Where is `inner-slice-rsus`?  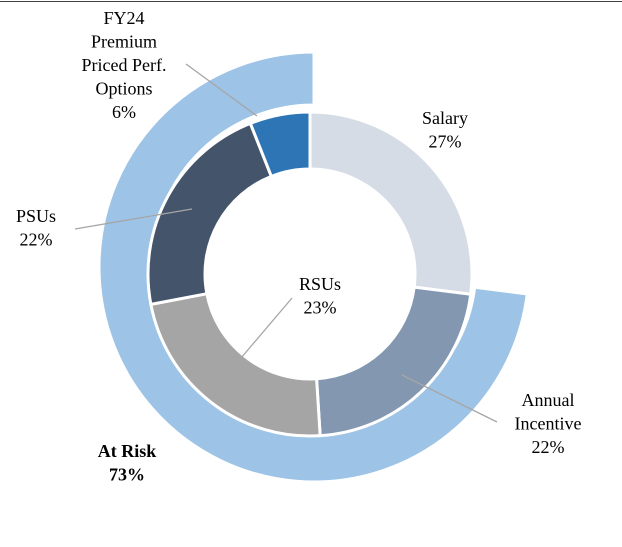
inner-slice-rsus is located at coordinates (235, 364).